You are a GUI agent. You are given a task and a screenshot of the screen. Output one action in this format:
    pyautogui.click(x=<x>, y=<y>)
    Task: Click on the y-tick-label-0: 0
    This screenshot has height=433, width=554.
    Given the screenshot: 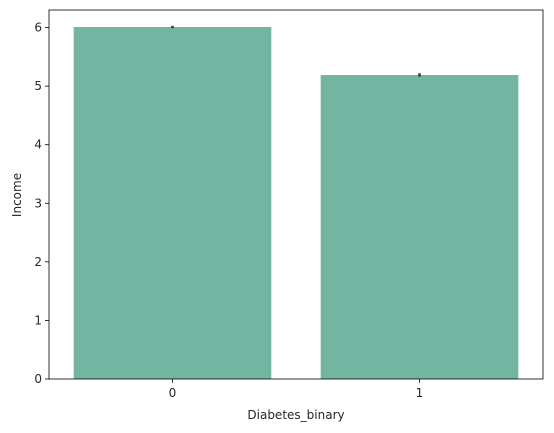 What is the action you would take?
    pyautogui.click(x=38, y=379)
    